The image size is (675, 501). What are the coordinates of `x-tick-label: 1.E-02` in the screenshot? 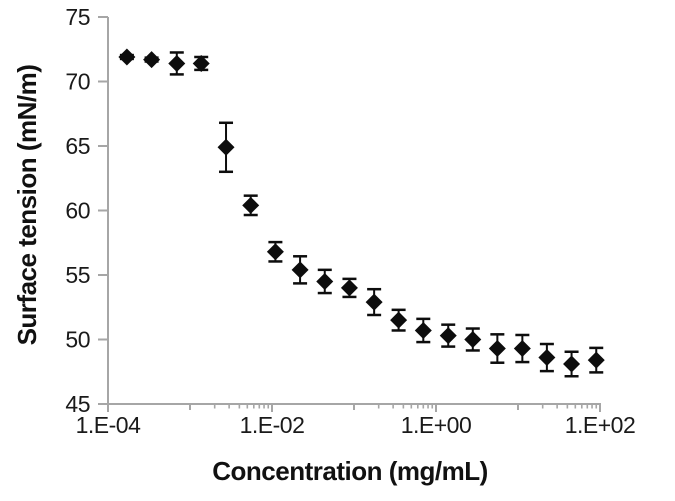 It's located at (272, 425).